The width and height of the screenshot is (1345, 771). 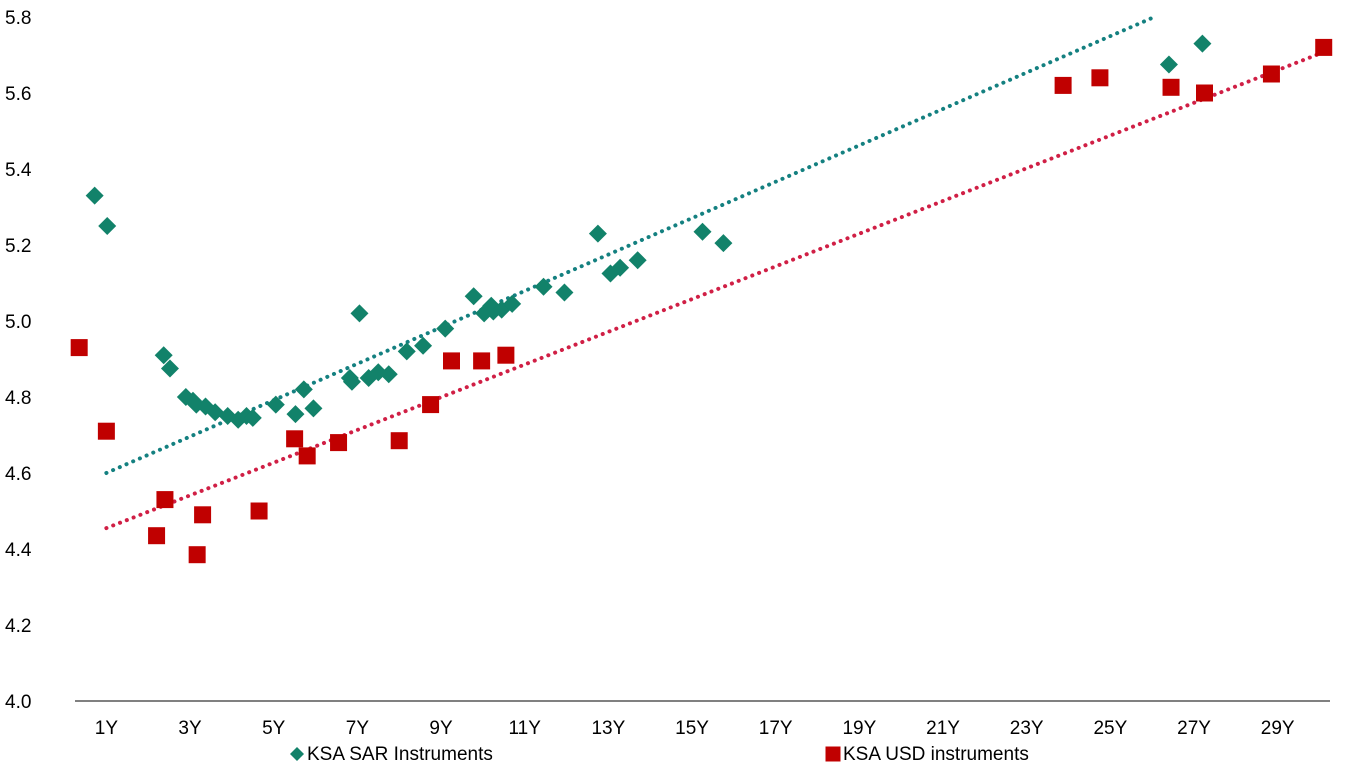 I want to click on x-tick-label: 29Y, so click(x=1278, y=728).